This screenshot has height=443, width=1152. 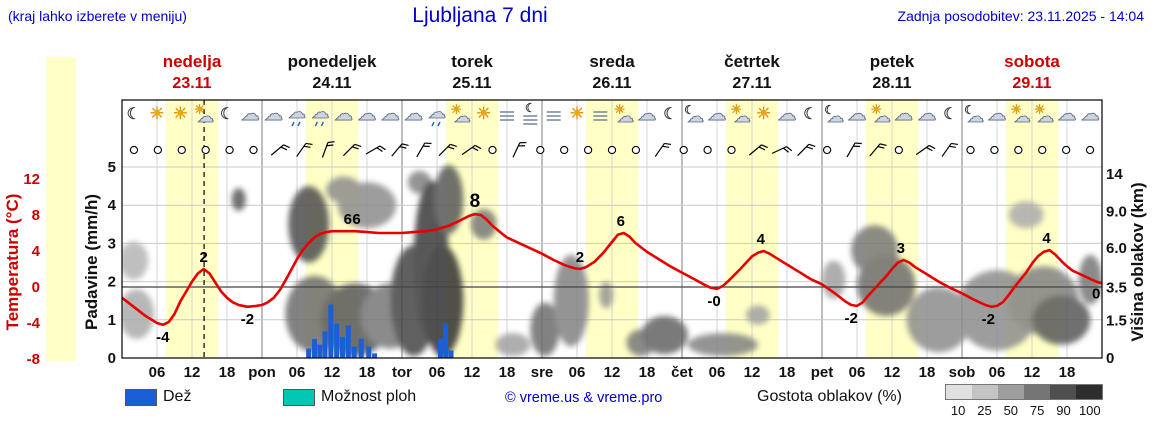 What do you see at coordinates (1037, 410) in the screenshot?
I see `density-tick: 75` at bounding box center [1037, 410].